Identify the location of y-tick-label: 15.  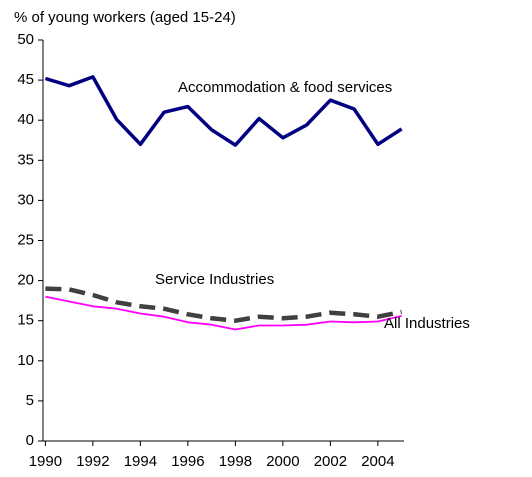
(25, 320).